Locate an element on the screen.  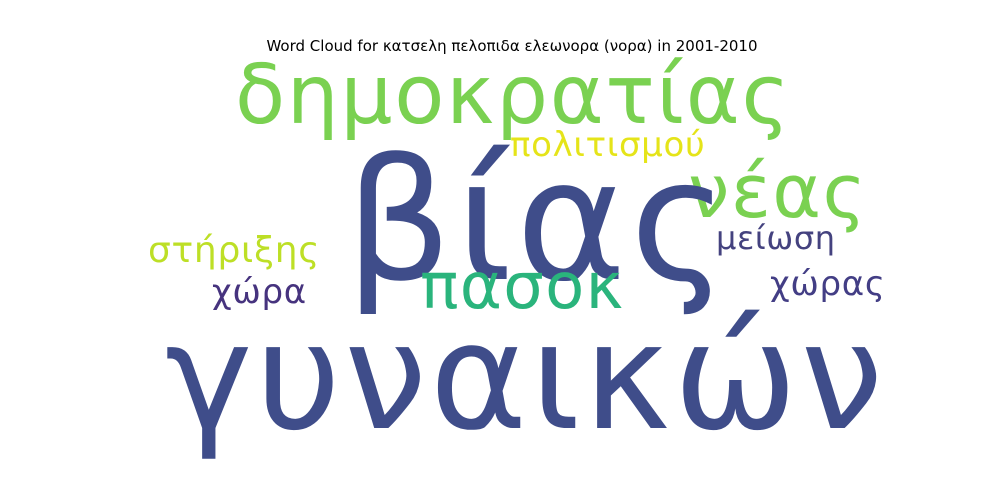
word-meiosi: μείωση is located at coordinates (776, 238).